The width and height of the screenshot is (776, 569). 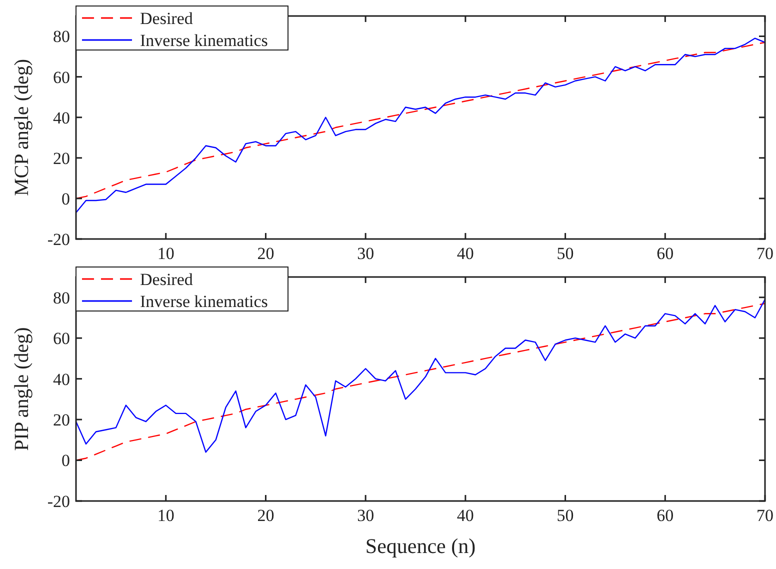 What do you see at coordinates (22, 127) in the screenshot?
I see `y-axis-title: MCP angle (deg)` at bounding box center [22, 127].